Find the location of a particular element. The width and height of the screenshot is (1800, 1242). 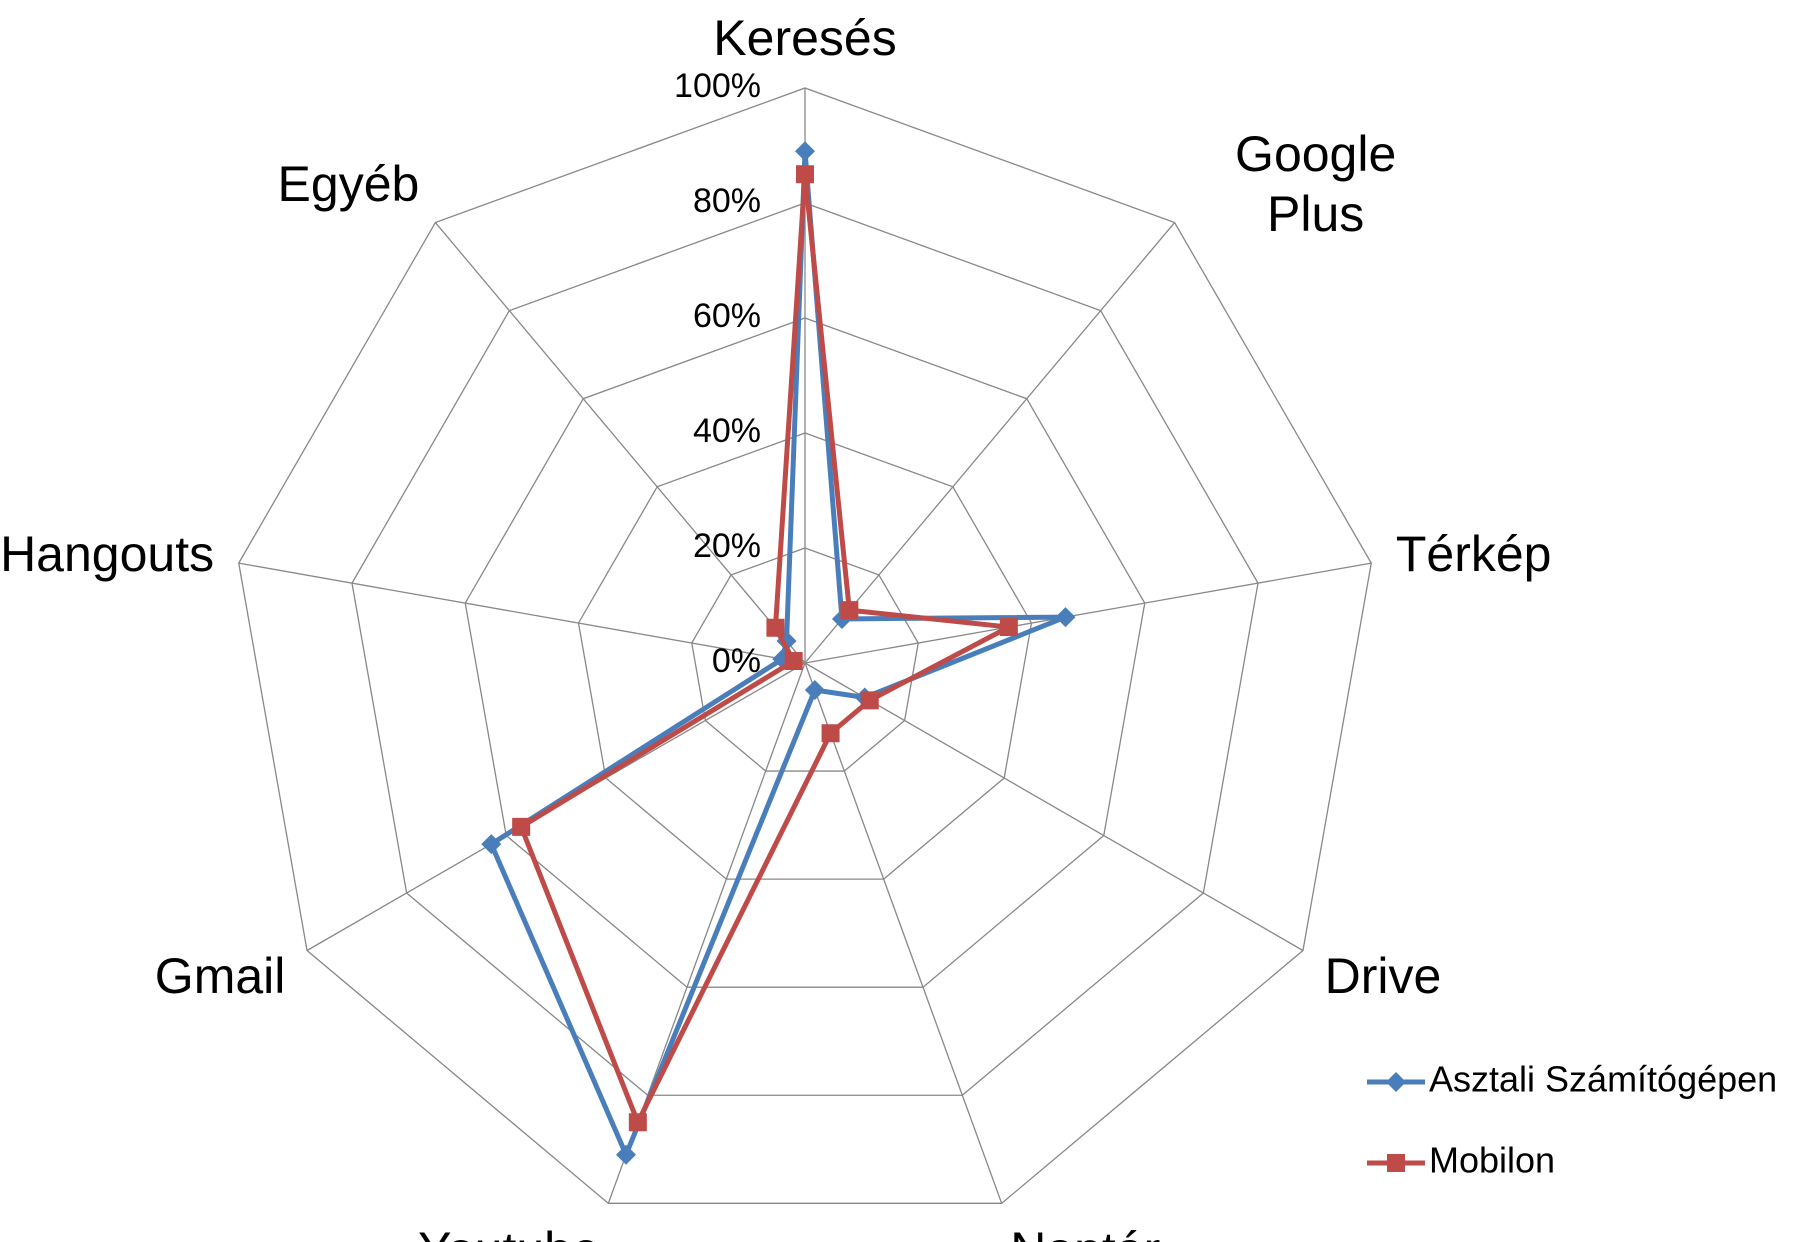

category-label: Google Plus is located at coordinates (1316, 184).